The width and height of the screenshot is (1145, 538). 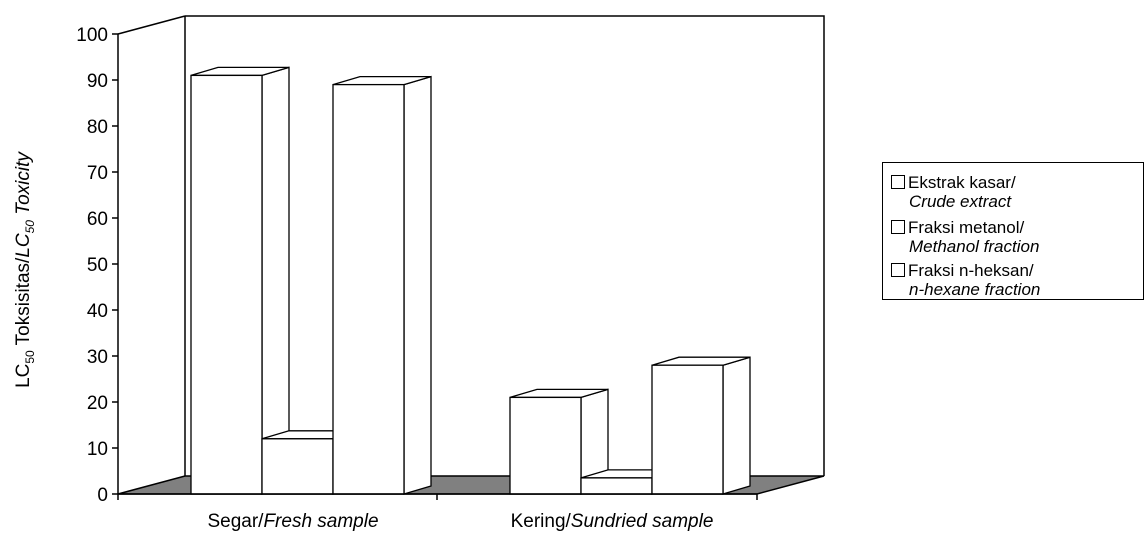 I want to click on x-category-label: Kering/Sundried sample, so click(x=612, y=521).